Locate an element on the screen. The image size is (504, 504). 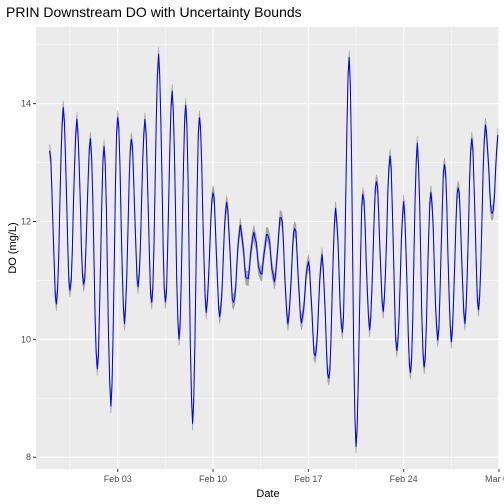
x-tick-label: Feb 10 is located at coordinates (213, 479).